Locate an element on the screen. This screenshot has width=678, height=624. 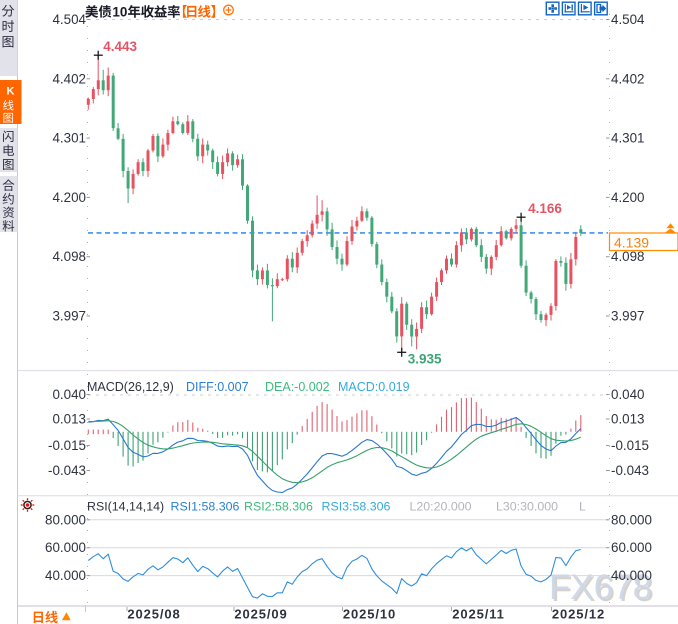
svg-text: 3.935 is located at coordinates (425, 358).